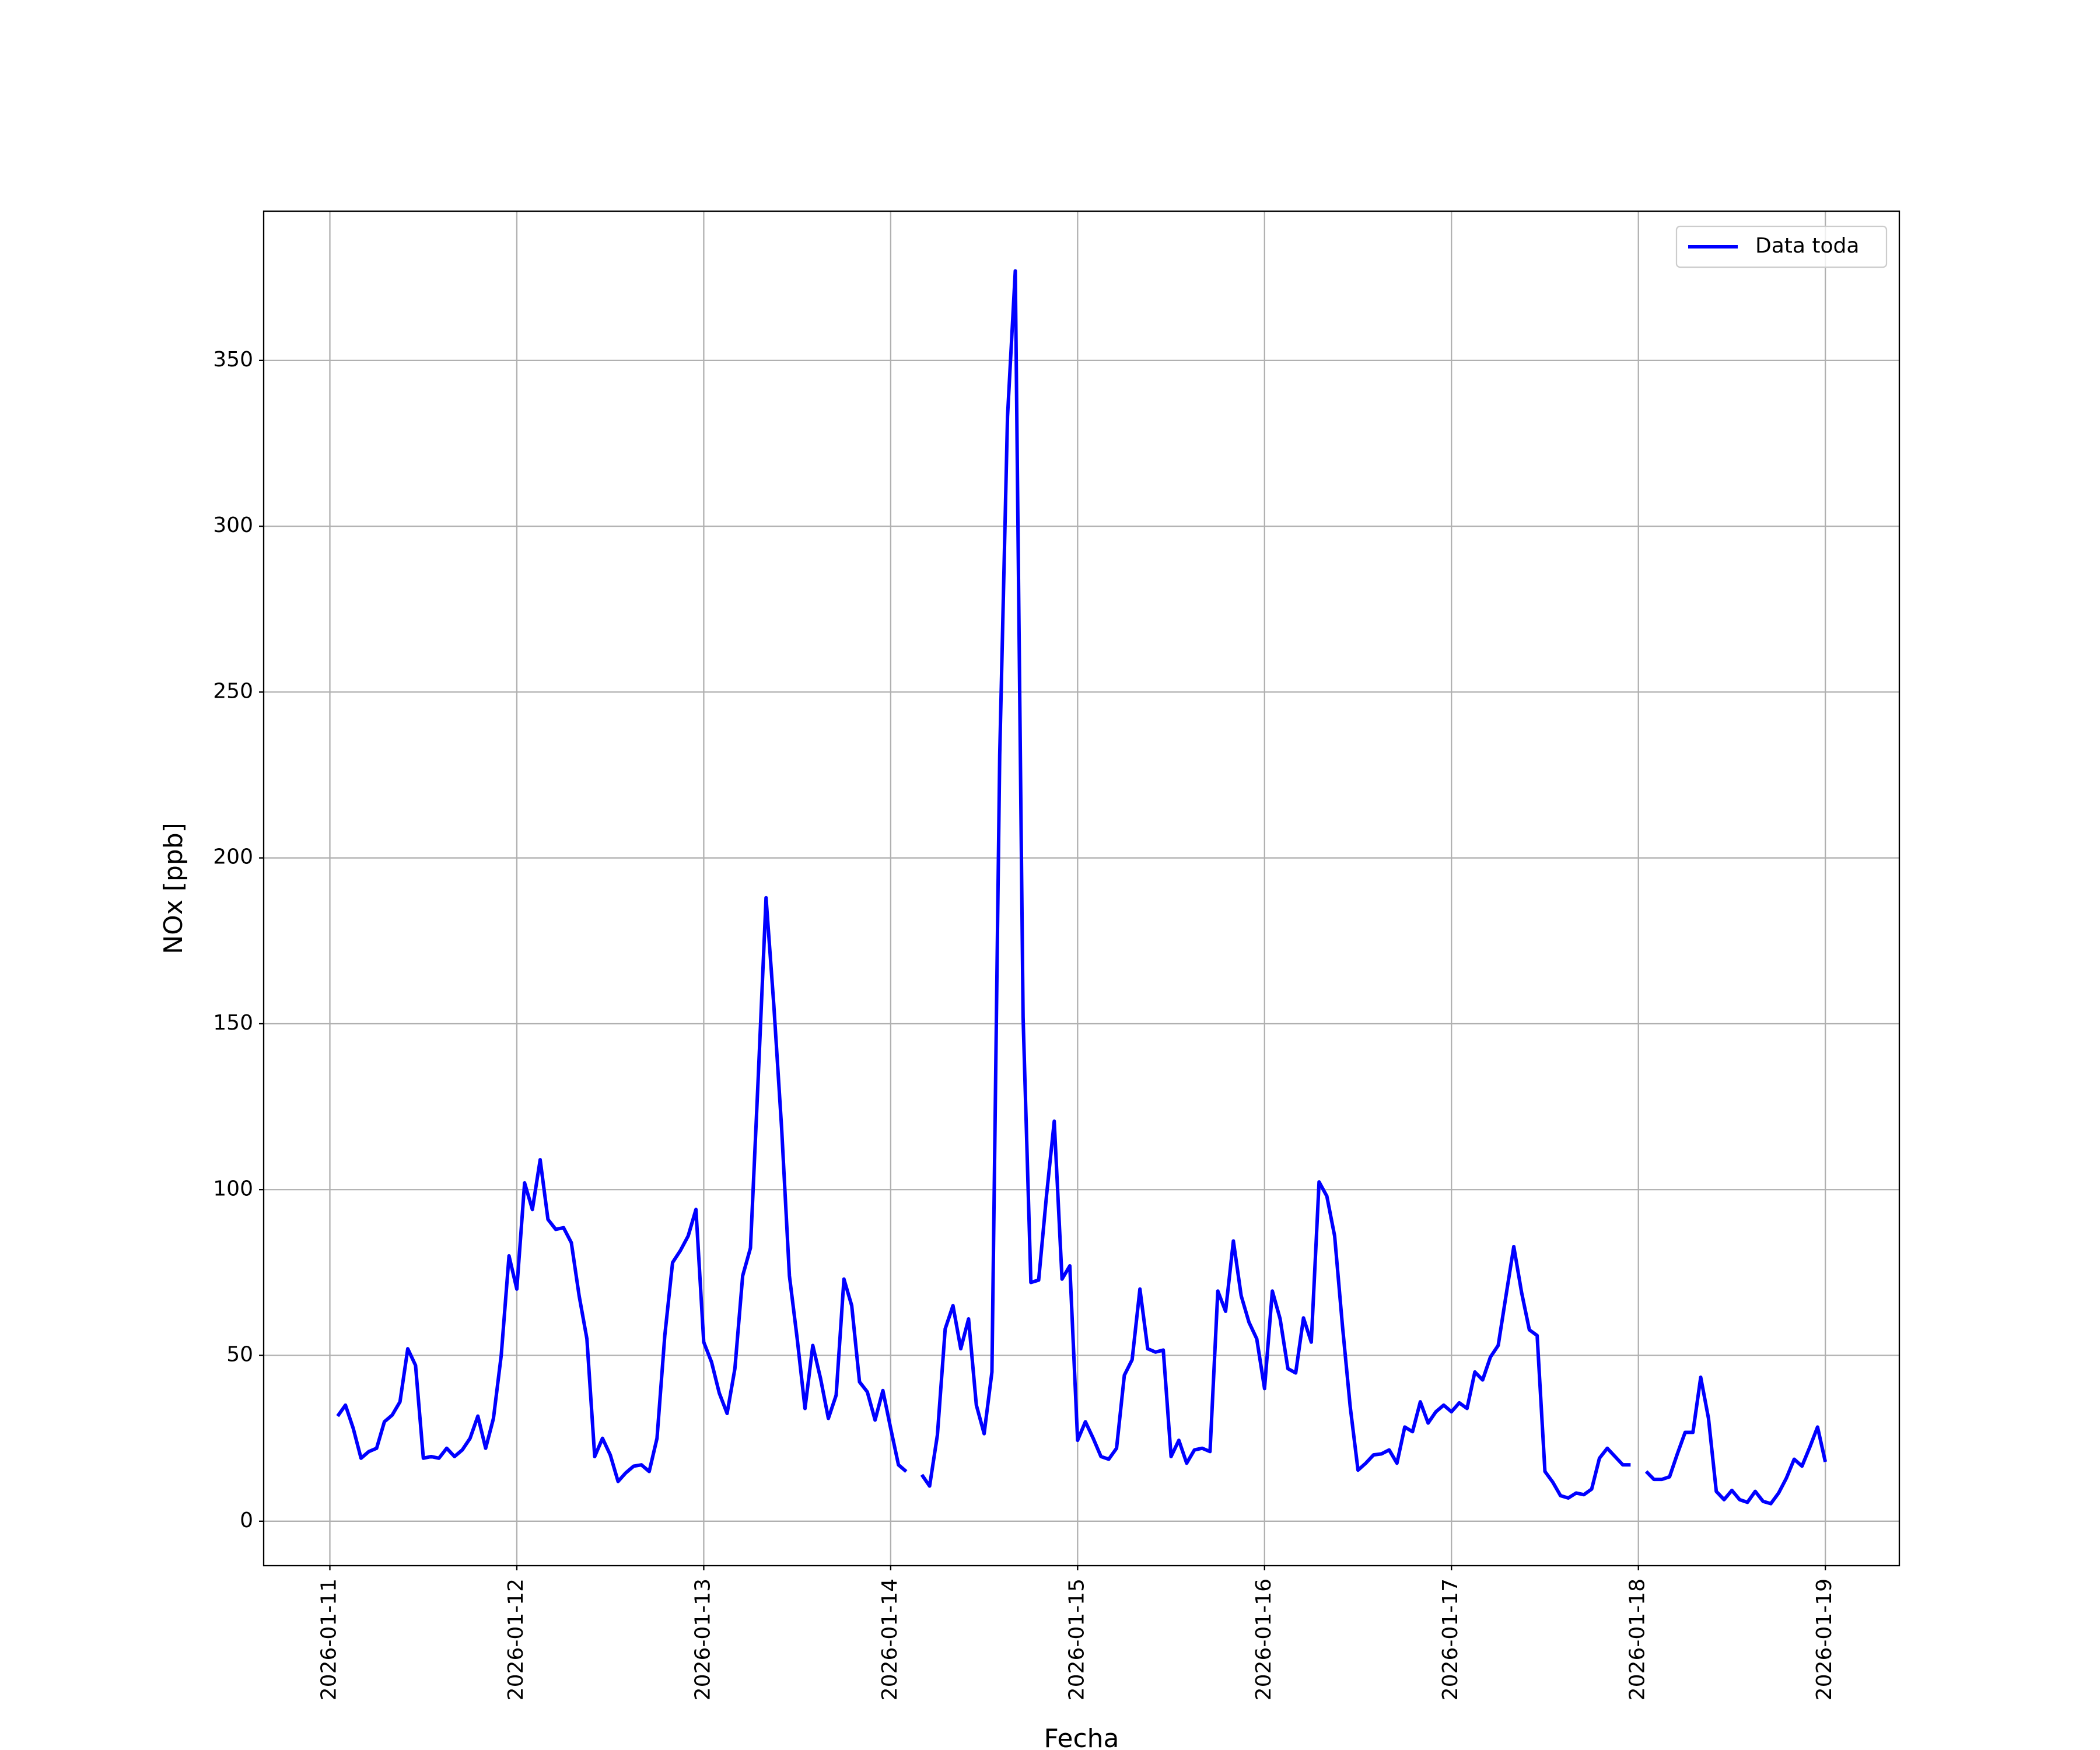  Describe the element at coordinates (1076, 1639) in the screenshot. I see `x-tick-label: 2026-01-15` at that location.